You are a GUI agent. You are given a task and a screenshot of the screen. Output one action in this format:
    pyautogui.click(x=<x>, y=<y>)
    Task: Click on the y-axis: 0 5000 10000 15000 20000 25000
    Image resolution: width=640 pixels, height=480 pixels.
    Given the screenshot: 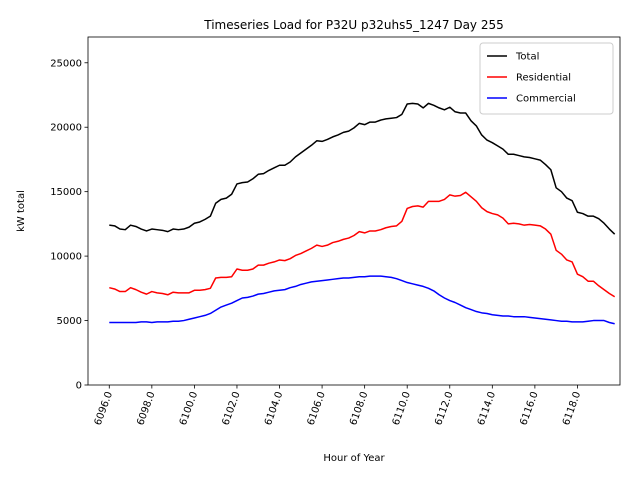 What is the action you would take?
    pyautogui.click(x=69, y=225)
    